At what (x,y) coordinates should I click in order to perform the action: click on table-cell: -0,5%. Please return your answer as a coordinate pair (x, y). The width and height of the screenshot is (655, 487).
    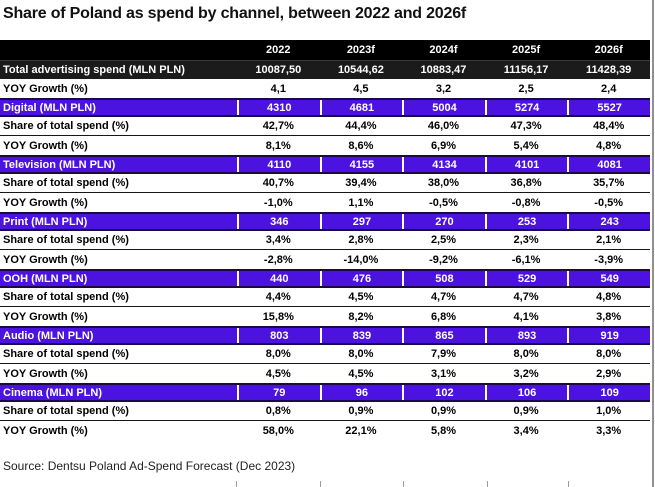
    Looking at the image, I should click on (443, 202).